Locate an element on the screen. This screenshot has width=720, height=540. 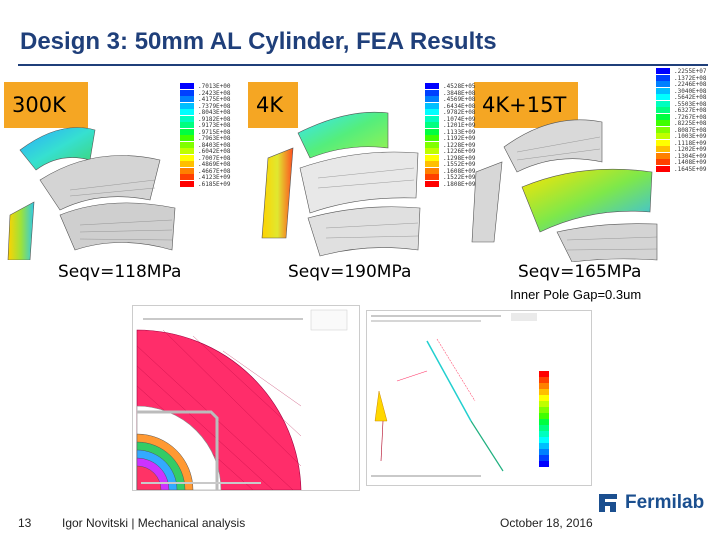
legend-value: .3848E+08 is located at coordinates (459, 93).